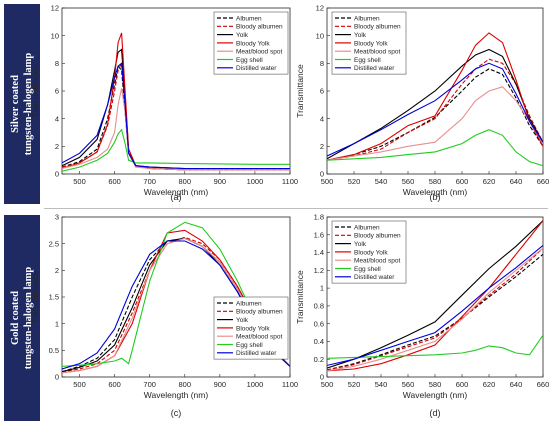 Image resolution: width=550 pixels, height=426 pixels. Describe the element at coordinates (435, 384) in the screenshot. I see `x-tick-label: 580` at that location.